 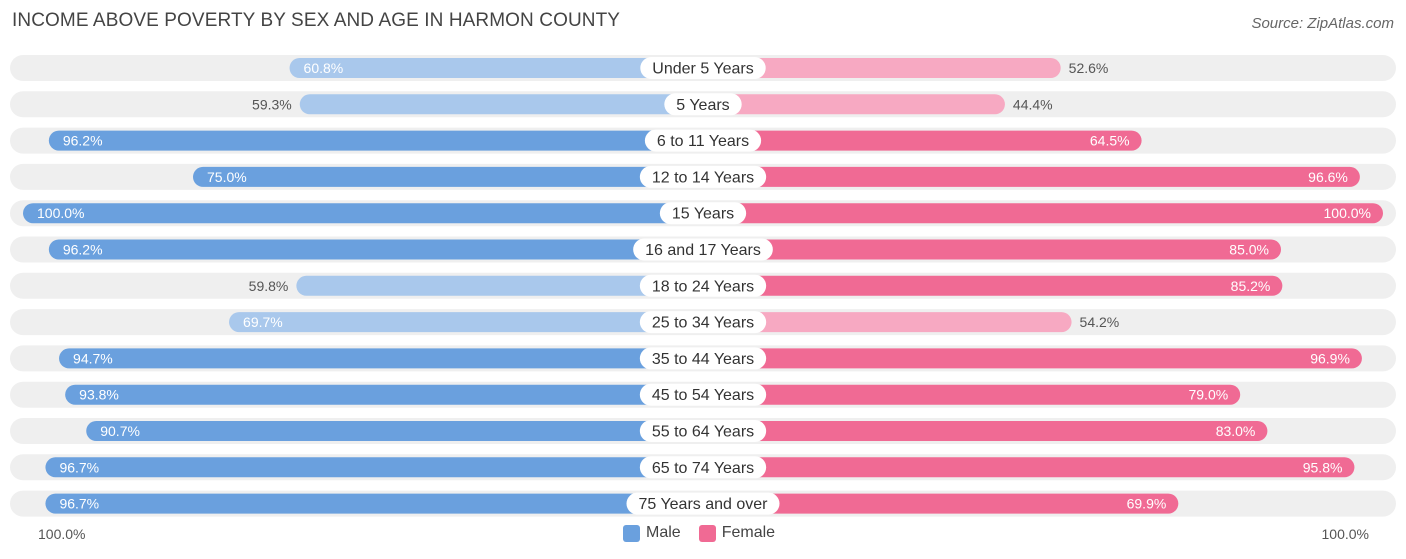 I want to click on male-value-label: 93.8%, so click(x=99, y=395).